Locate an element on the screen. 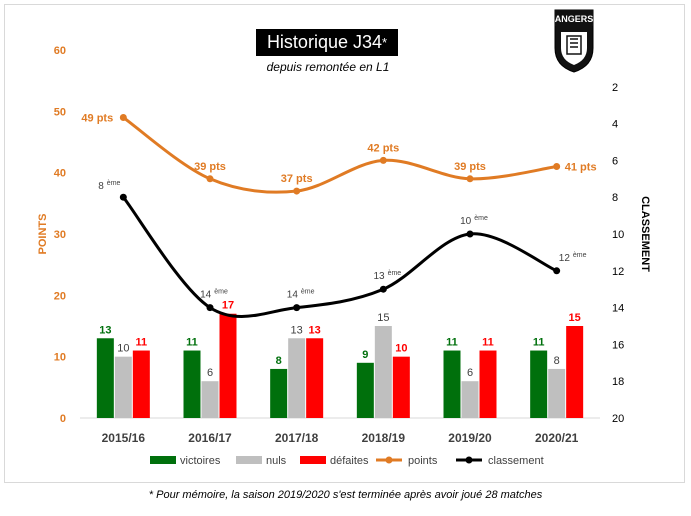  x-tick-label: 2017/18 is located at coordinates (297, 438).